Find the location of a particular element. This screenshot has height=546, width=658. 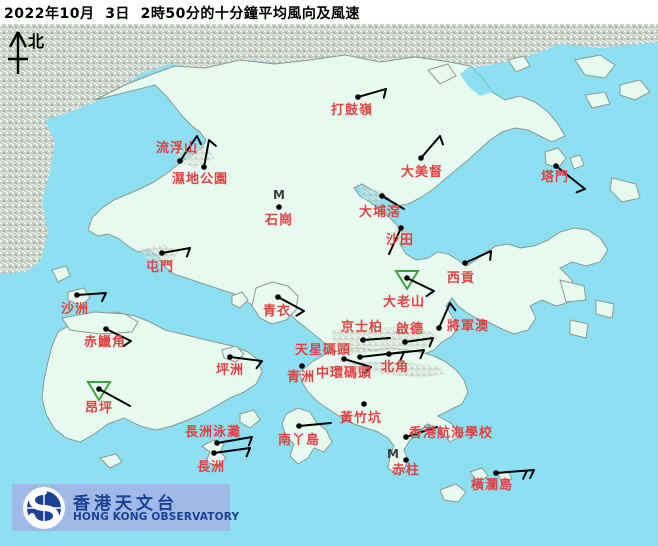

wind-barb-chek-lap-kok is located at coordinates (118, 338).